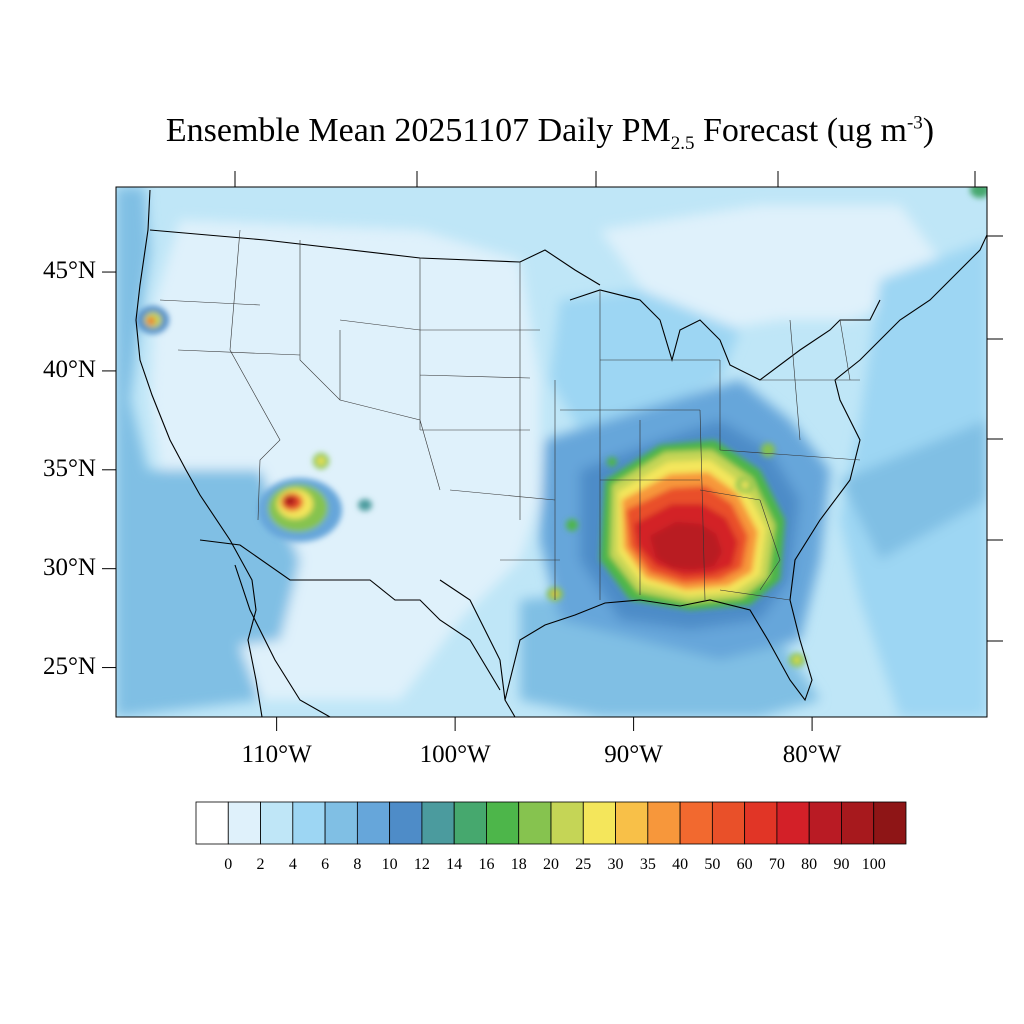 The height and width of the screenshot is (1024, 1024). I want to click on lon-label: 110°W, so click(276, 754).